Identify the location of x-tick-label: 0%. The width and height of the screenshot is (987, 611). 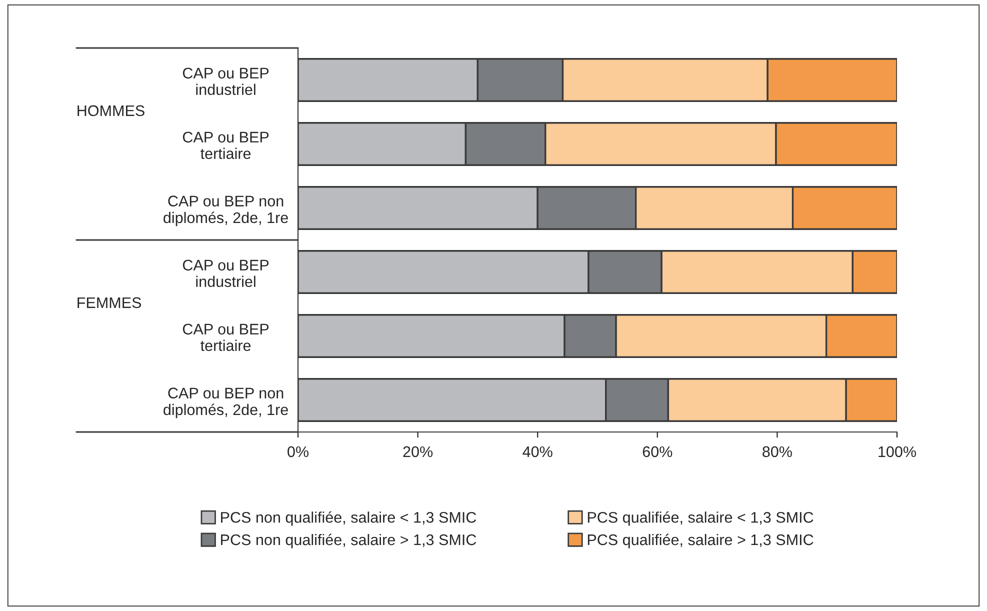
(298, 452).